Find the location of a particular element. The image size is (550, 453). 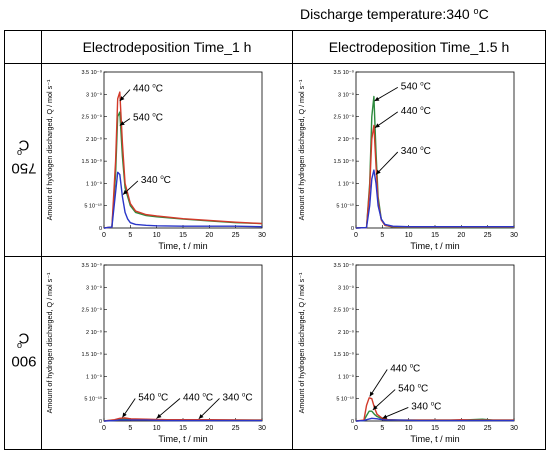

y-tick-label: 2 10⁻⁹ is located at coordinates (94, 332).